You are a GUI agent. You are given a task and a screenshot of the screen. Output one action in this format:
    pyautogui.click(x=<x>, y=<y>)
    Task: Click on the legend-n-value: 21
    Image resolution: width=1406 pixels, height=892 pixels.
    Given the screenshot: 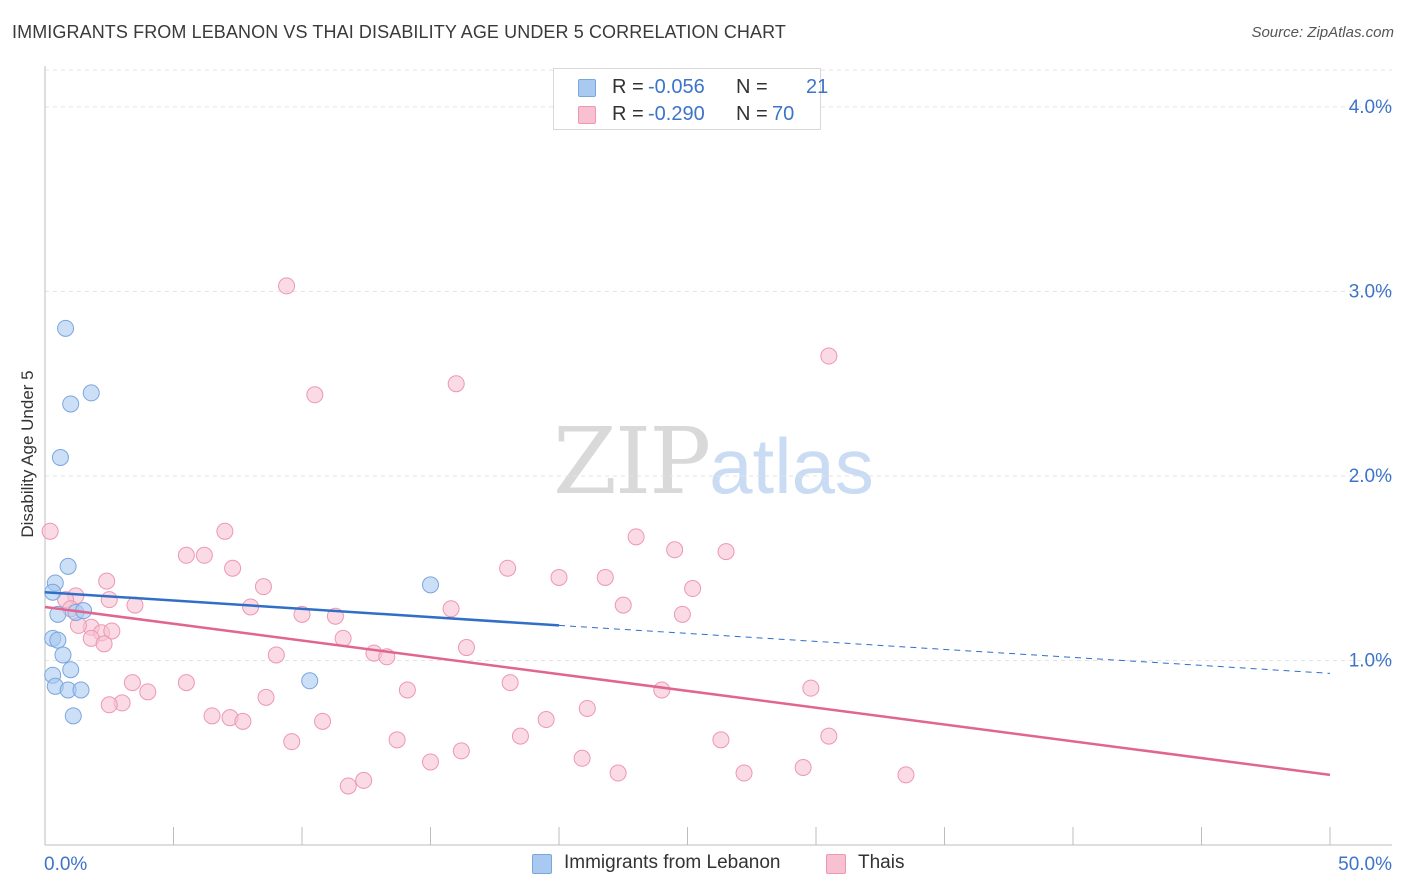 What is the action you would take?
    pyautogui.click(x=817, y=87)
    